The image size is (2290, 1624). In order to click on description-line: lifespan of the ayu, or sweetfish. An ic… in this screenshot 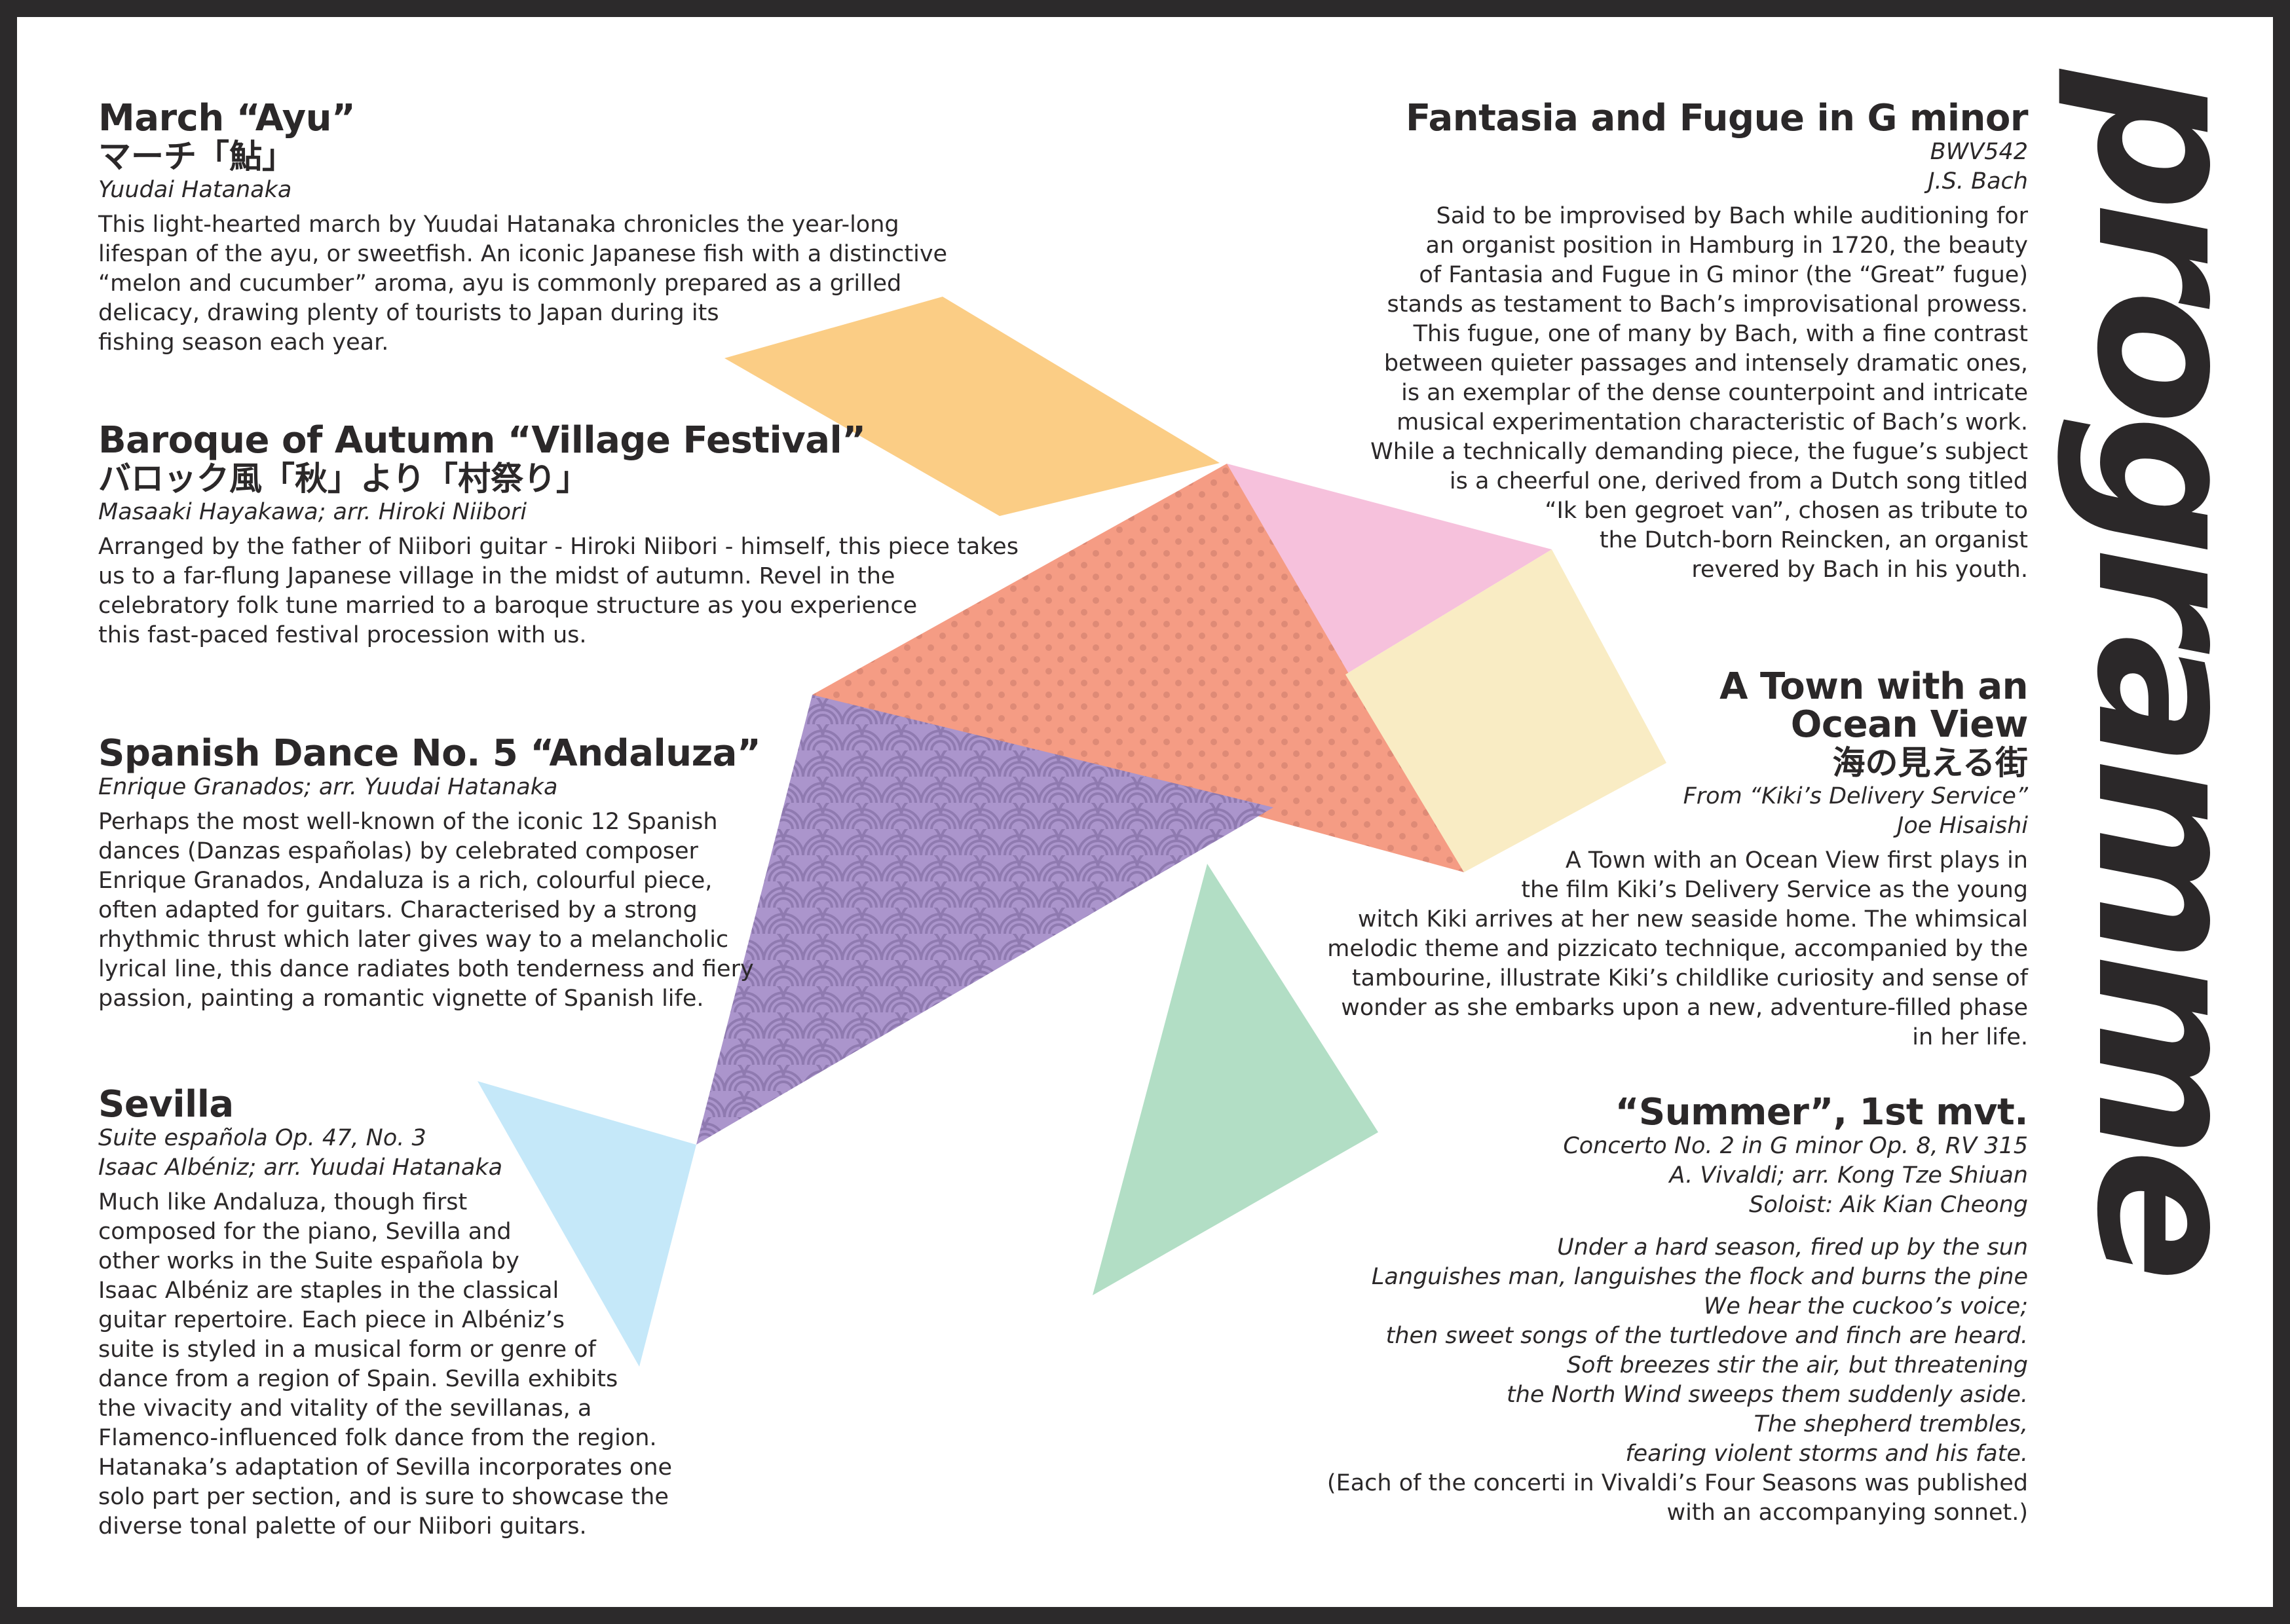, I will do `click(523, 254)`.